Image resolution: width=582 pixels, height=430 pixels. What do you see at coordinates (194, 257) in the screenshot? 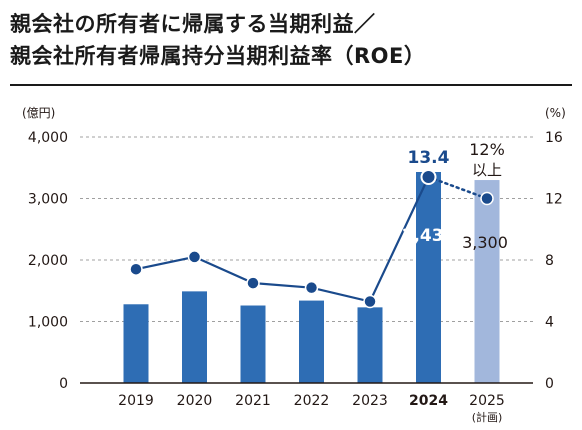
I see `roe-point-2020` at bounding box center [194, 257].